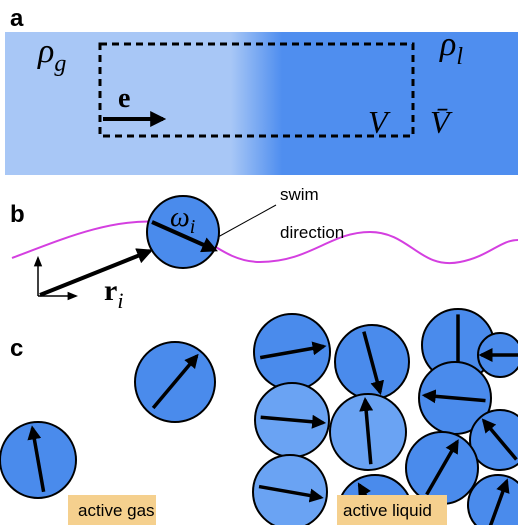 This screenshot has height=525, width=518. What do you see at coordinates (451, 48) in the screenshot?
I see `rho-l: ρl` at bounding box center [451, 48].